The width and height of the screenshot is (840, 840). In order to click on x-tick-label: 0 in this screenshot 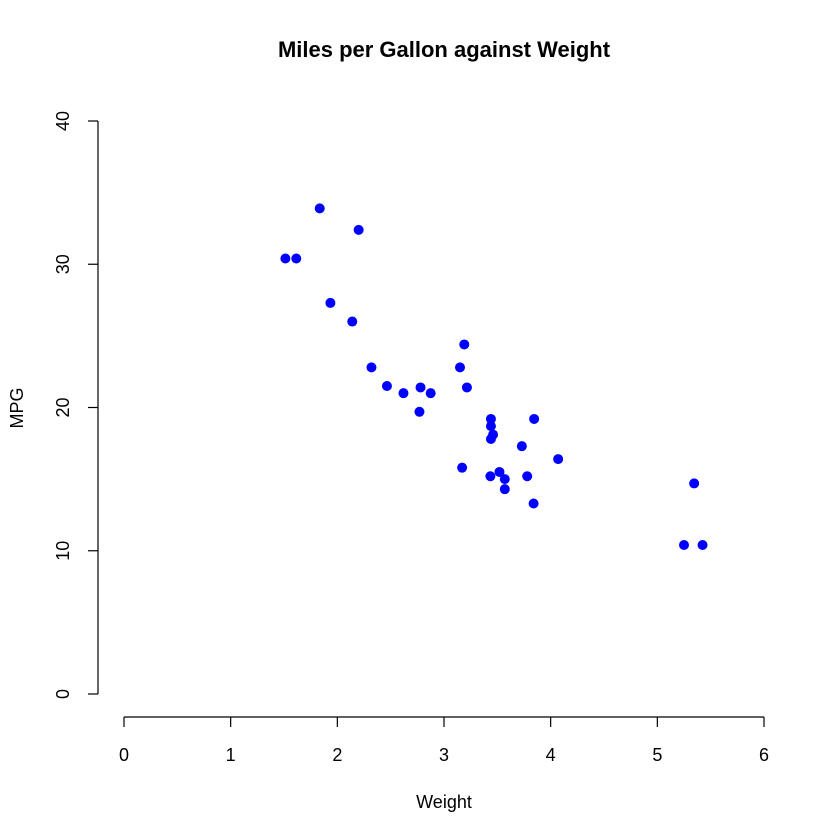, I will do `click(124, 755)`.